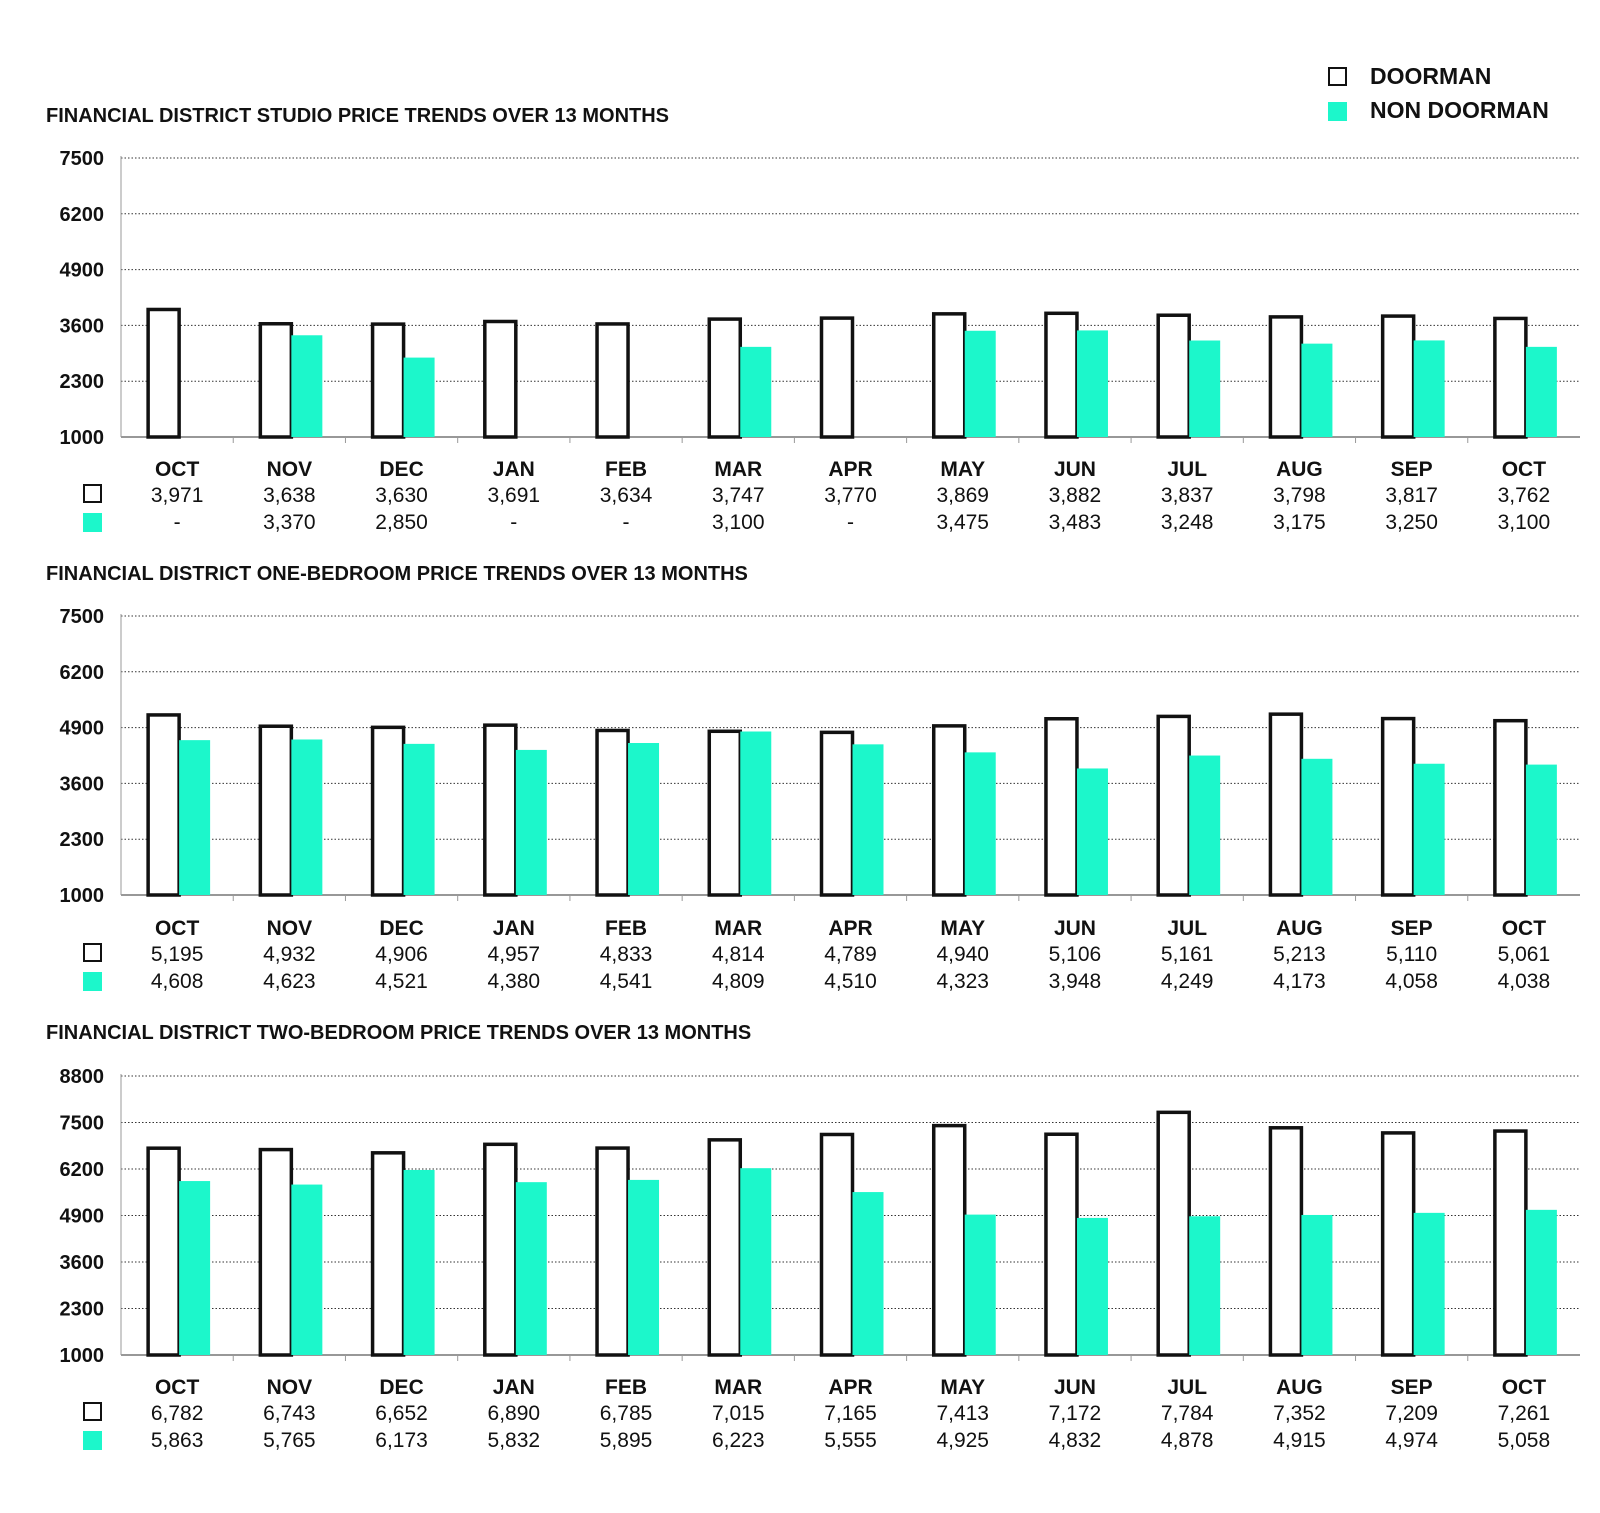 Image resolution: width=1600 pixels, height=1513 pixels. I want to click on data-label-non-doorman: 5,058, so click(1524, 1440).